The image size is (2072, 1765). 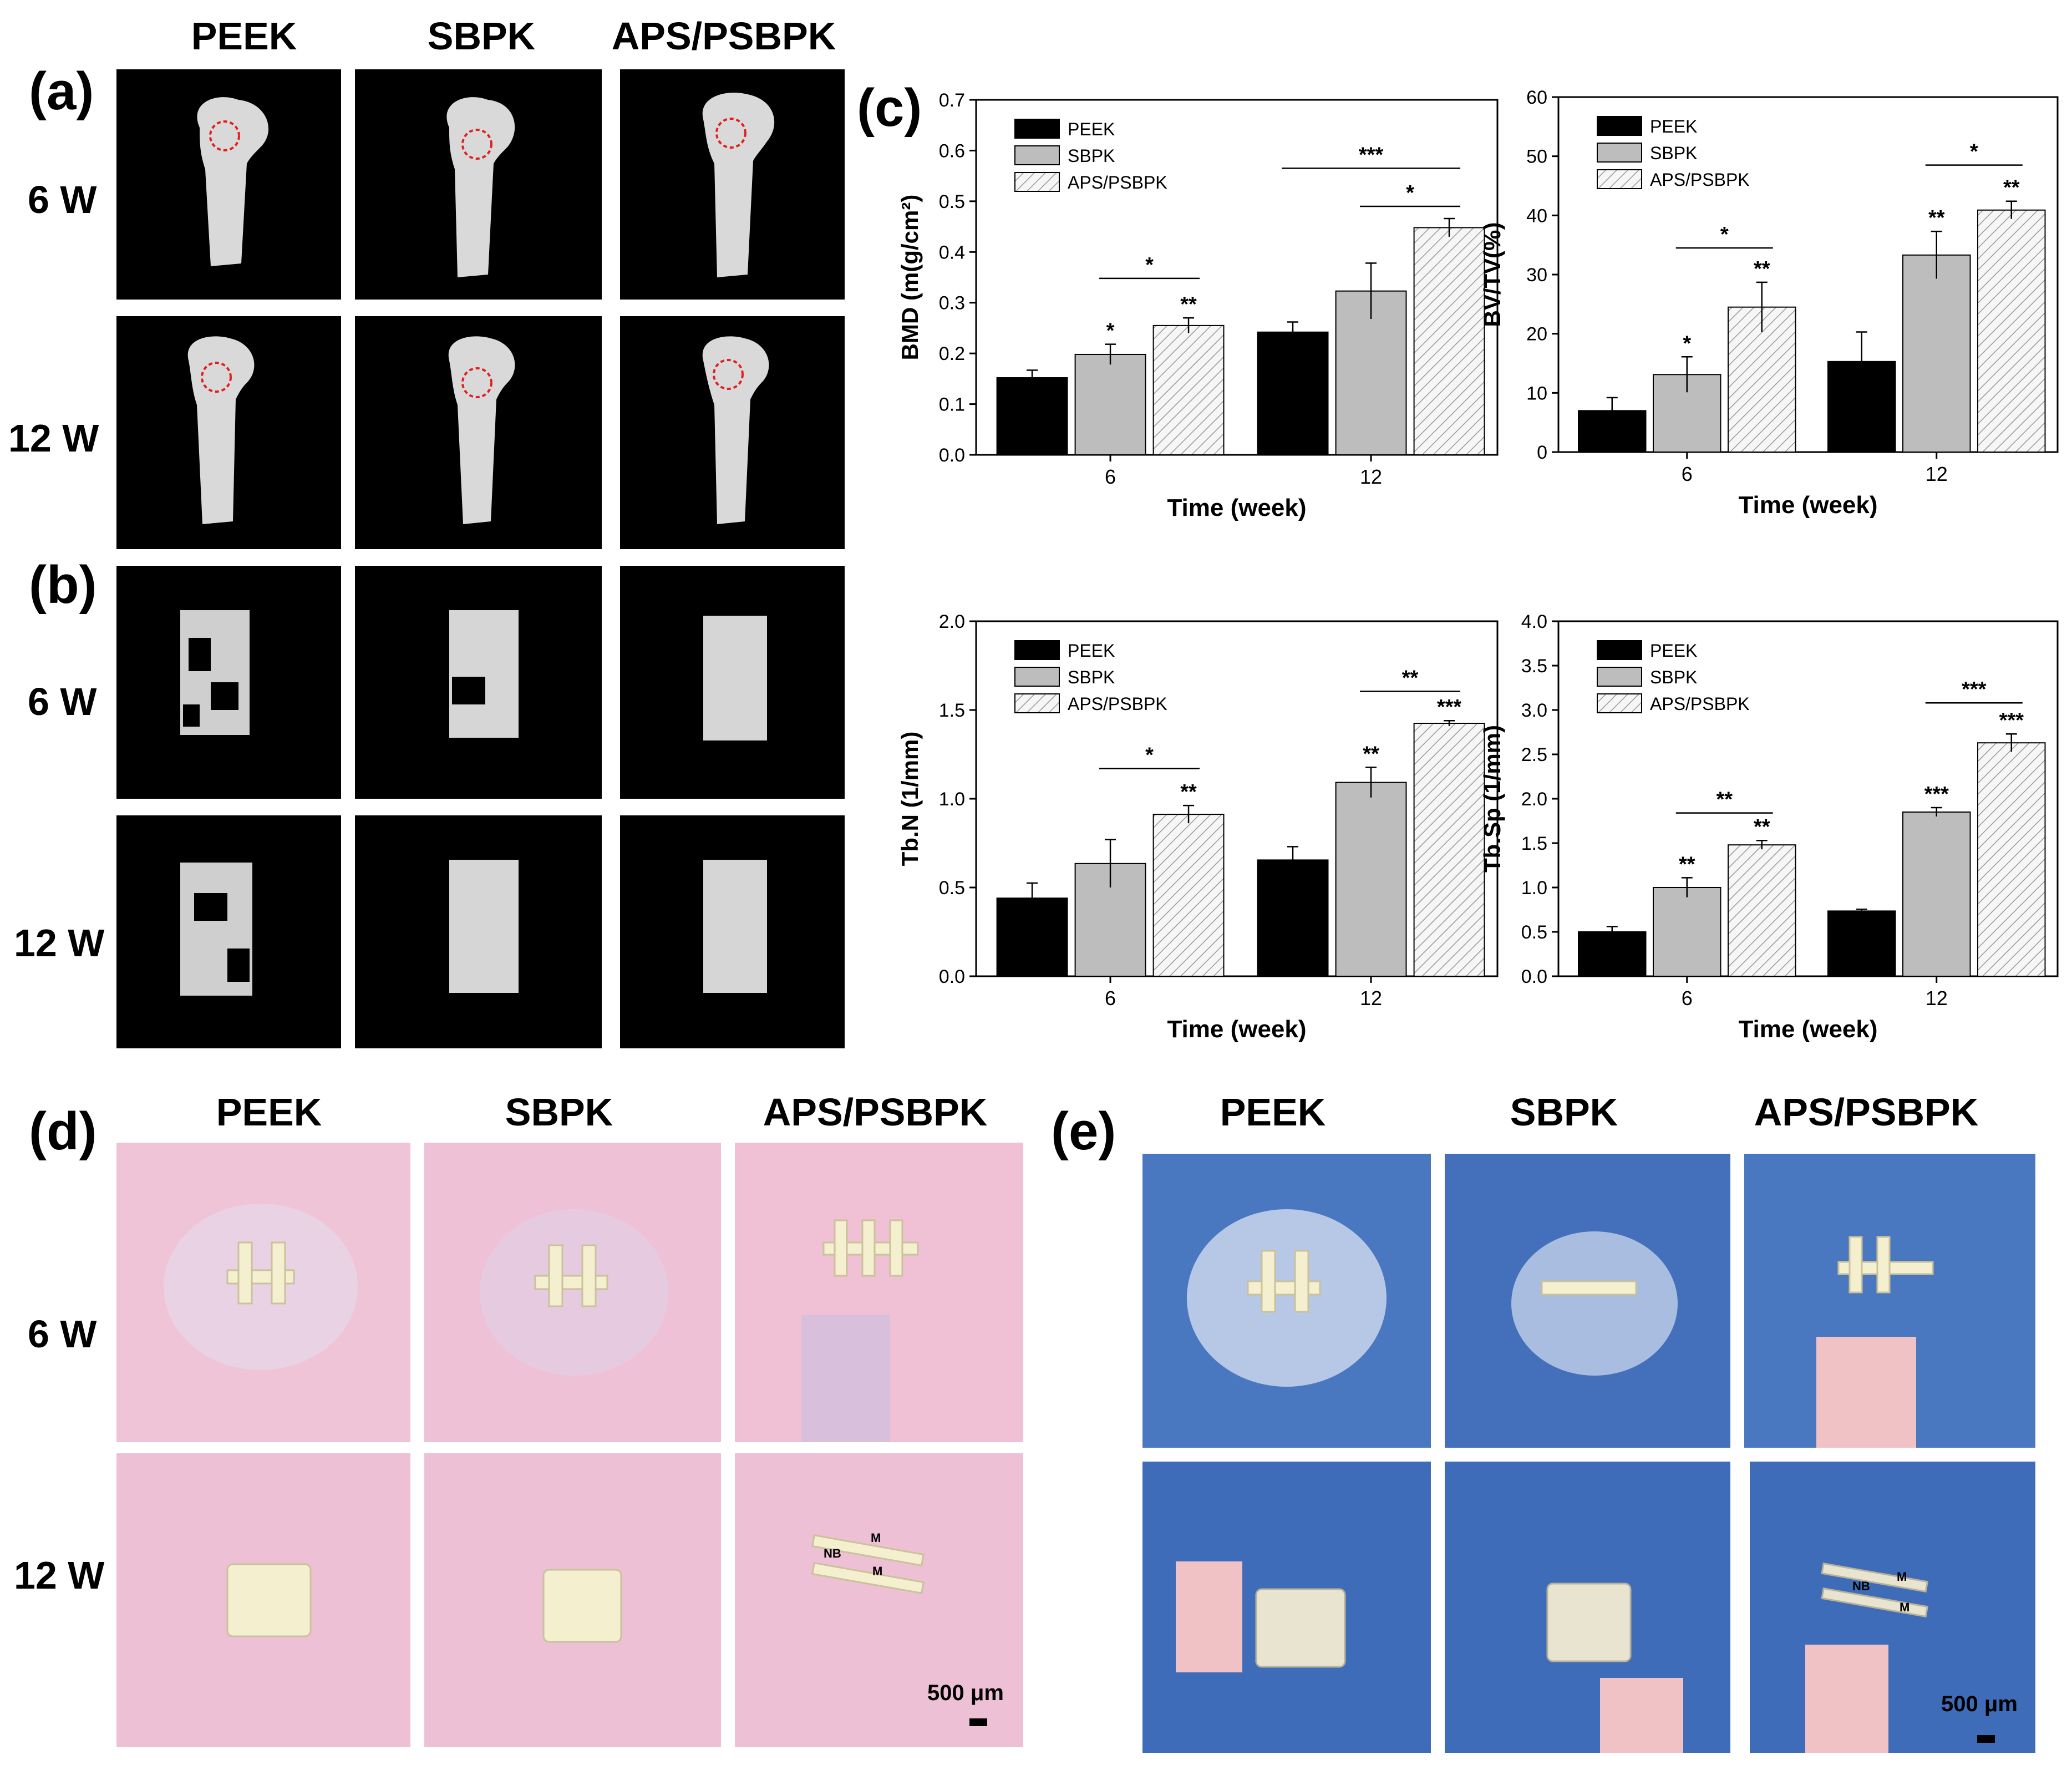 I want to click on panel-label-e: (e), so click(x=1083, y=1131).